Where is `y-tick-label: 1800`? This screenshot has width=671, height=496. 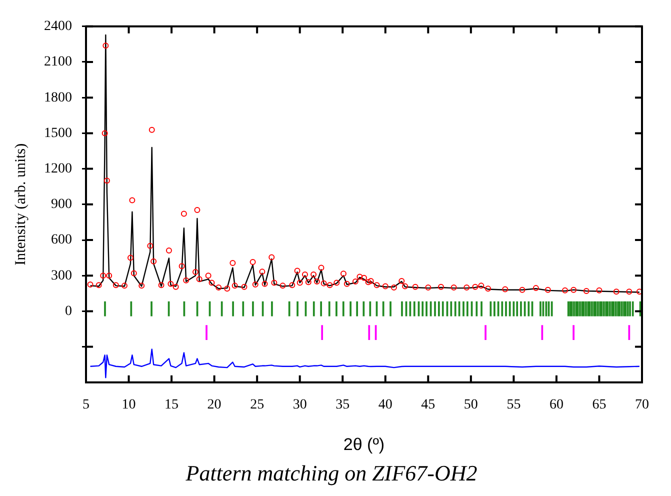
y-tick-label: 1800 is located at coordinates (58, 98).